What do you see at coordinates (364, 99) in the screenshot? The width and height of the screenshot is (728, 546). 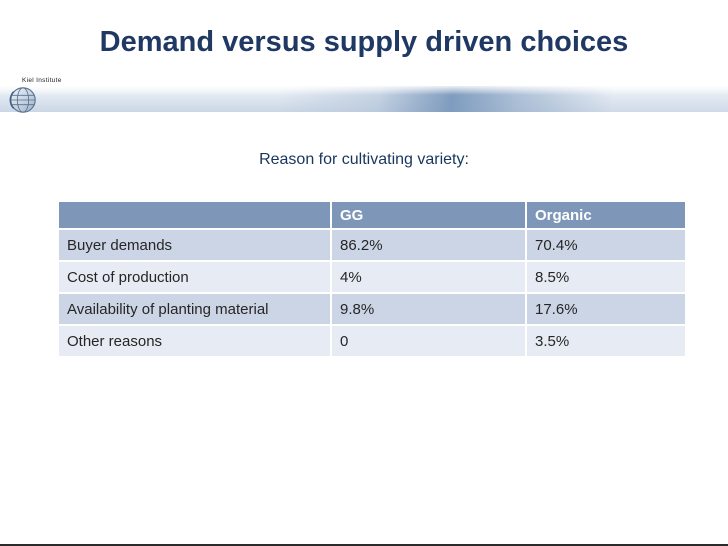 I see `header-decorative-band` at bounding box center [364, 99].